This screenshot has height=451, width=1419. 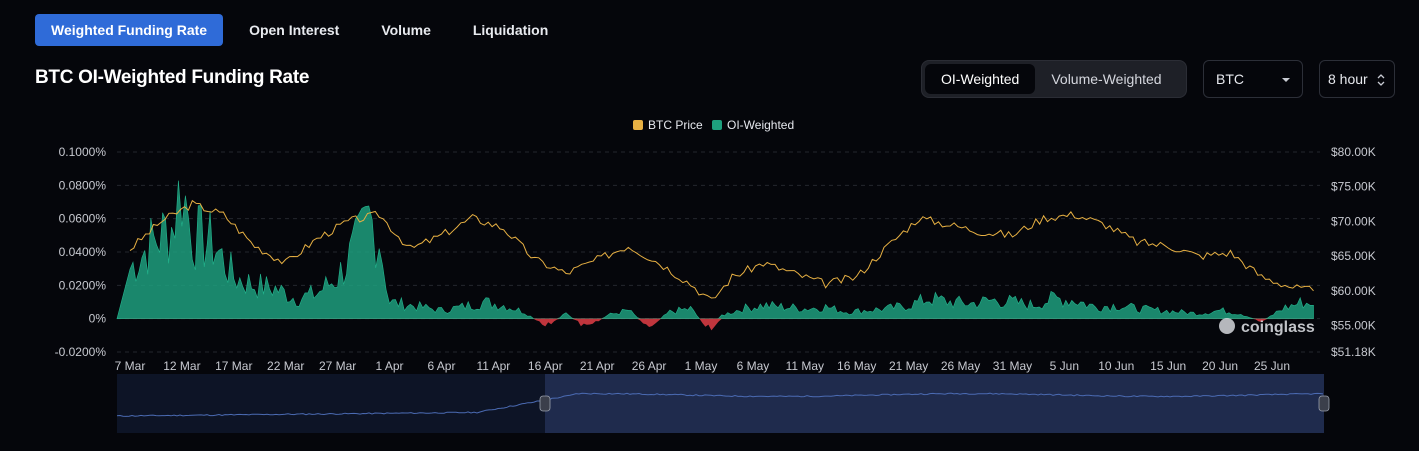 What do you see at coordinates (1272, 366) in the screenshot?
I see `x-tick-label: 25 Jun` at bounding box center [1272, 366].